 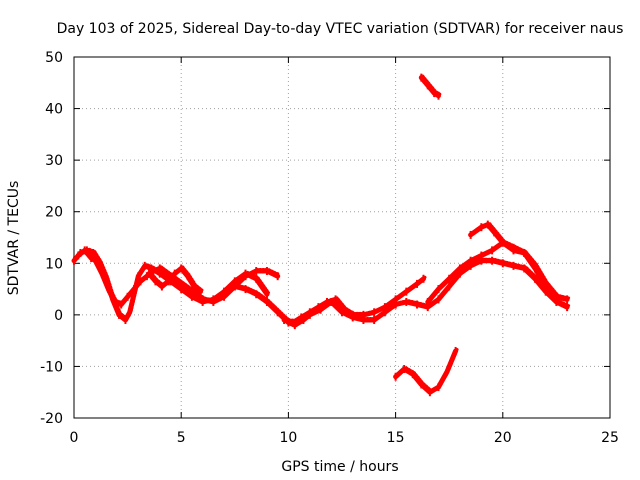 I want to click on x-tick-label: 25, so click(x=610, y=438).